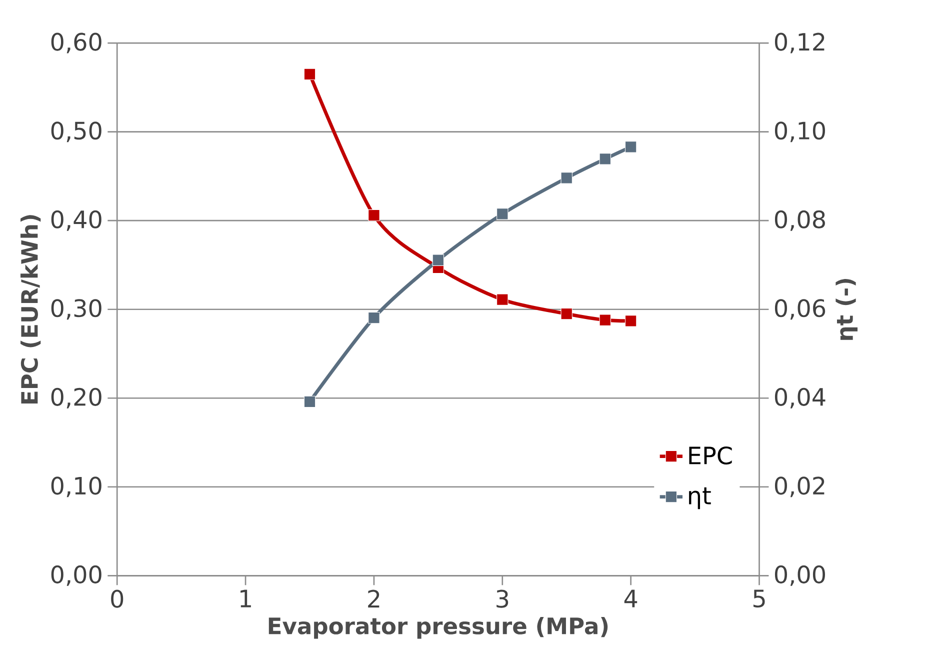  What do you see at coordinates (759, 599) in the screenshot?
I see `x-tick-label: 5` at bounding box center [759, 599].